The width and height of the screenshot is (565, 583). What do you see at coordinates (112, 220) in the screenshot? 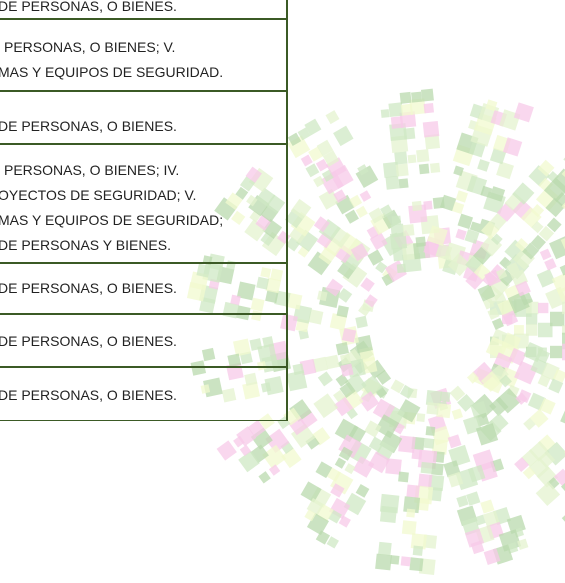
I see `cell-text: MAS Y EQUIPOS DE SEGURIDAD;` at bounding box center [112, 220].